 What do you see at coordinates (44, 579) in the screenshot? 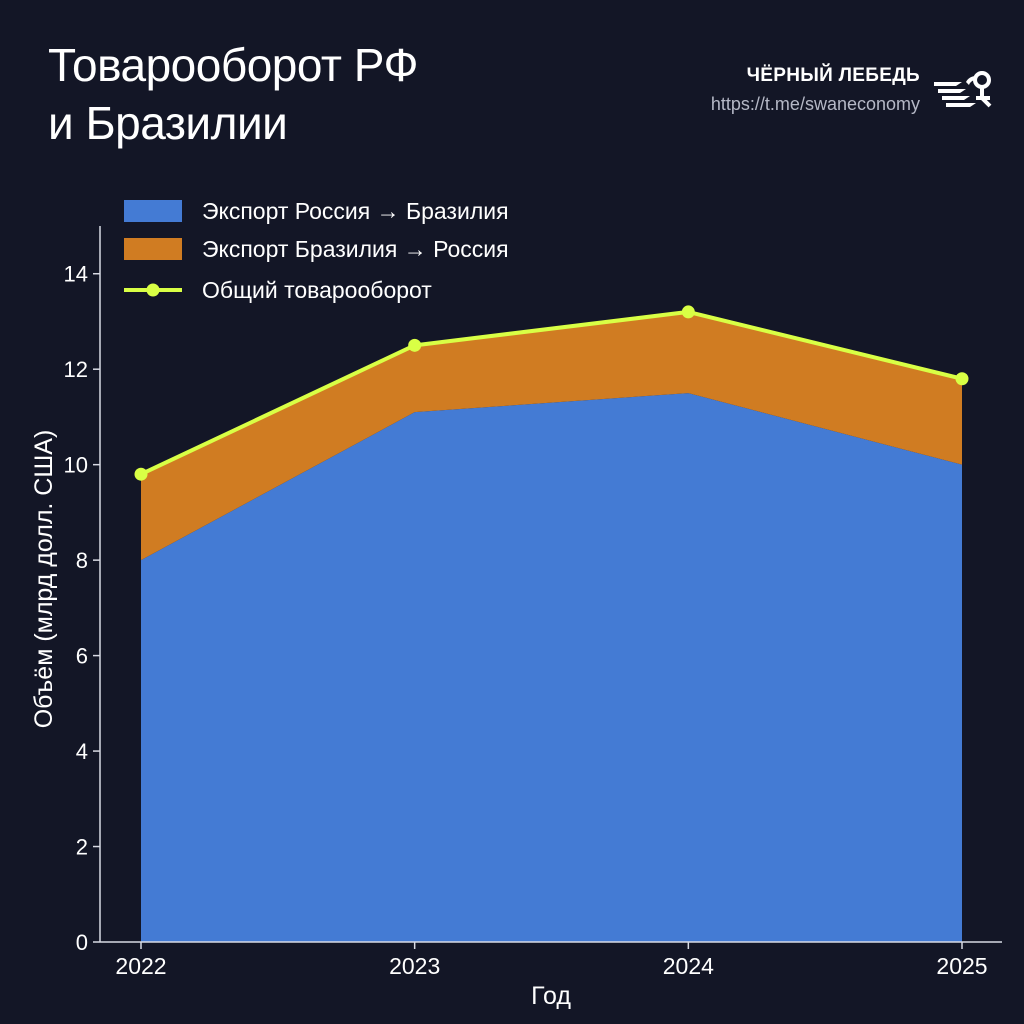
I see `y-axis-label: Объём (млрд долл. США)` at bounding box center [44, 579].